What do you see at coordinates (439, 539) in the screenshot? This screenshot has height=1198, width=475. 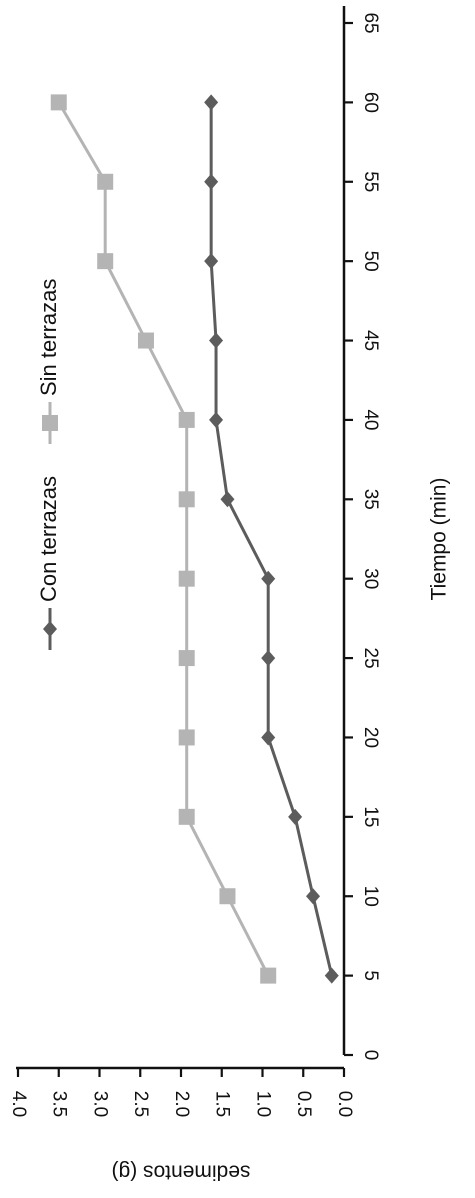 I see `x-axis-title: Tiempo (min)` at bounding box center [439, 539].